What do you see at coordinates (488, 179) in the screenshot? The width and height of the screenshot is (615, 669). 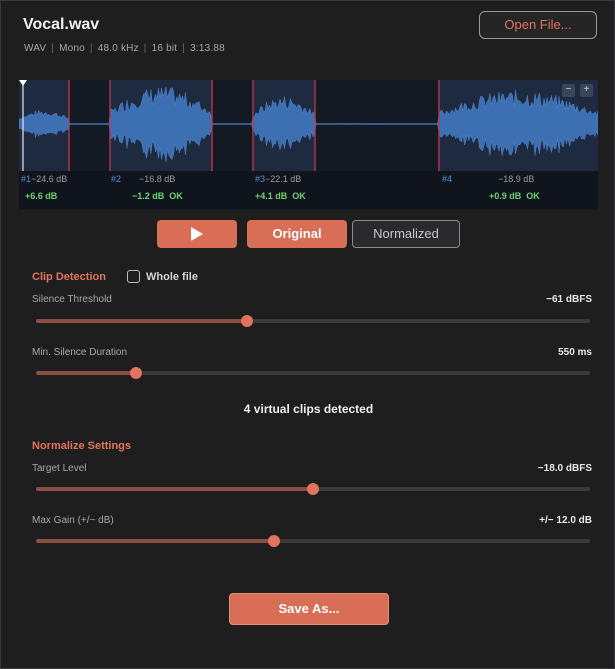 I see `clip-4-header: #4 −18.9 dB` at bounding box center [488, 179].